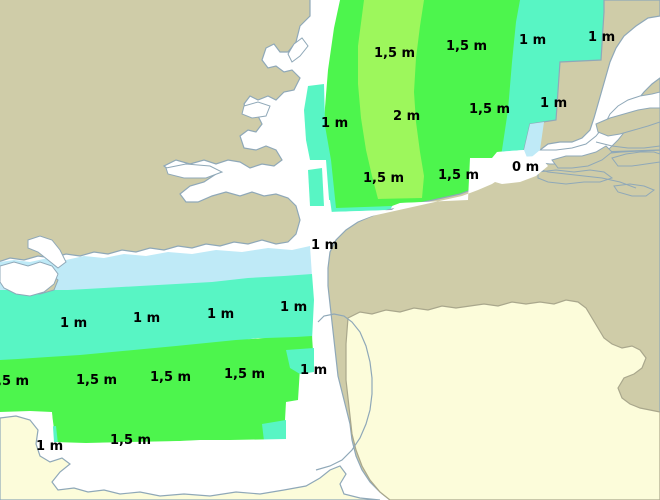 The height and width of the screenshot is (500, 660). What do you see at coordinates (274, 430) in the screenshot?
I see `zone-1m-wedge-bottomright` at bounding box center [274, 430].